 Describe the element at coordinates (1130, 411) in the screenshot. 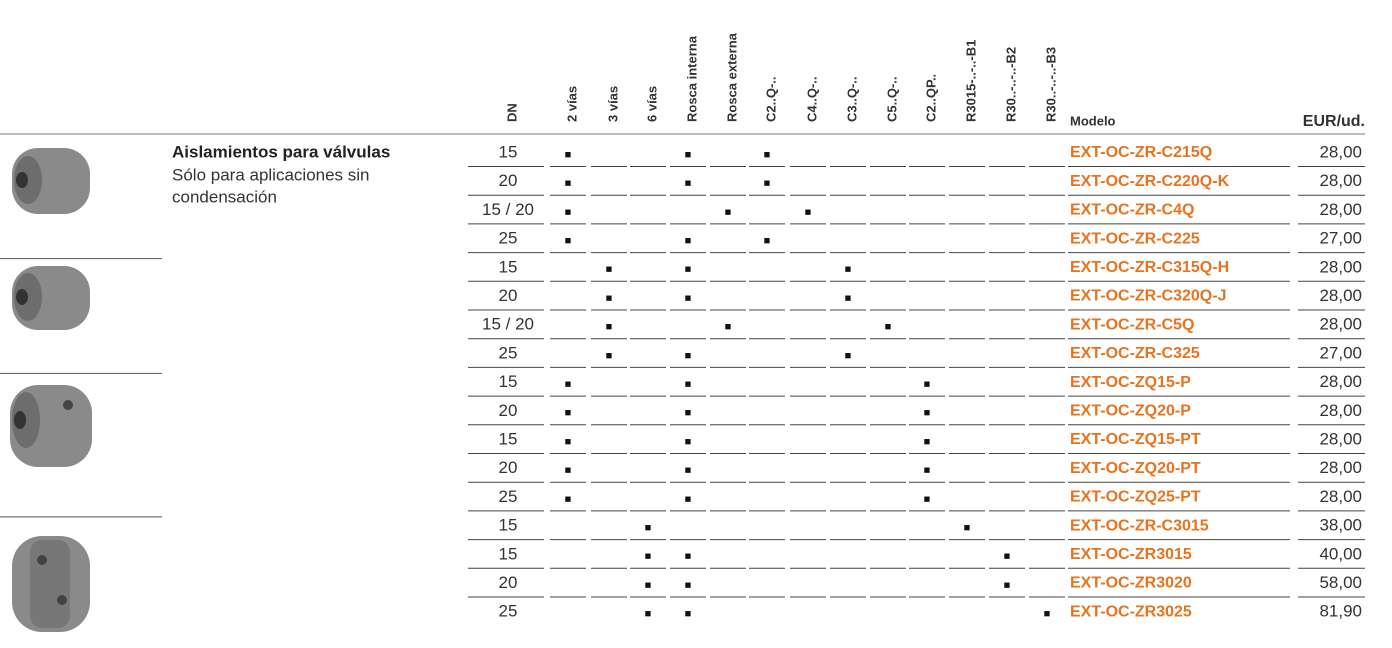

I see `model: EXT-OC-ZQ20-P` at that location.